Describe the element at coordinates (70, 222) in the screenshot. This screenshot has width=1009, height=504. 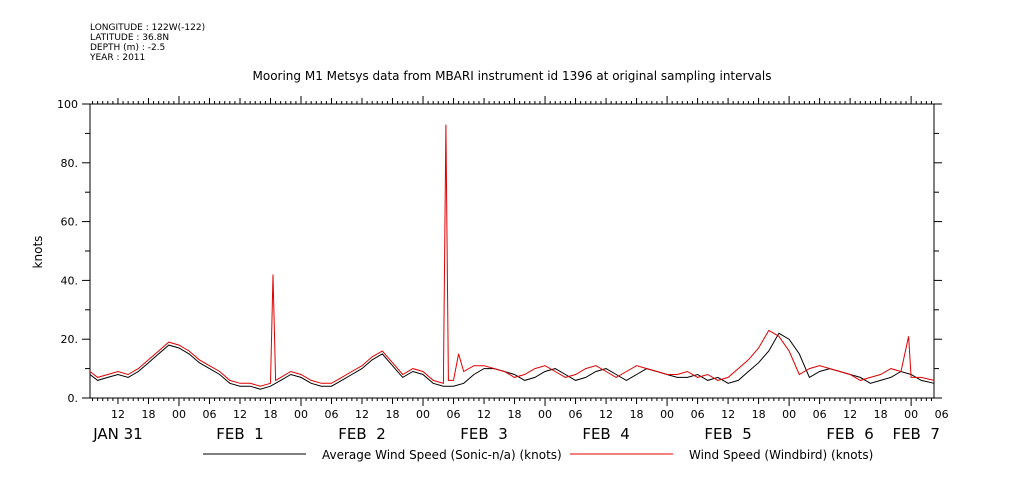
I see `y-tick-label: 60.` at that location.